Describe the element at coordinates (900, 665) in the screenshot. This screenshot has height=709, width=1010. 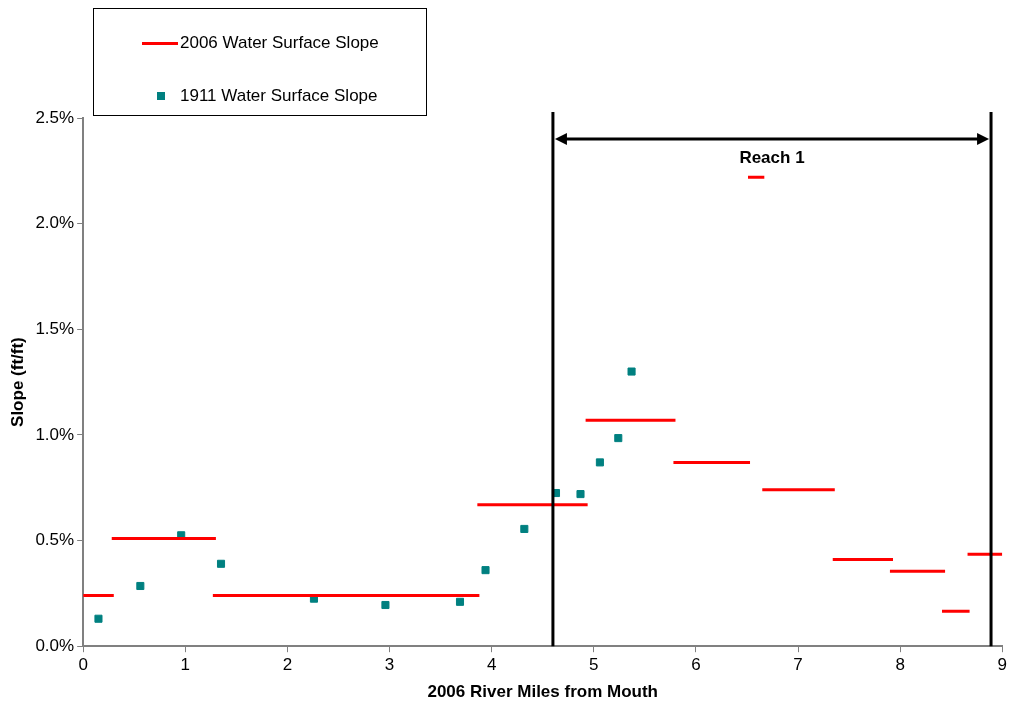
I see `x-tick-label: 8` at that location.